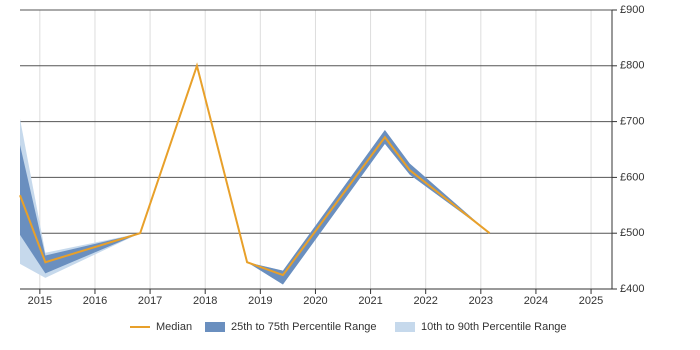 Image resolution: width=700 pixels, height=350 pixels. Describe the element at coordinates (494, 327) in the screenshot. I see `legend-label: 10th to 90th Percentile Range` at that location.